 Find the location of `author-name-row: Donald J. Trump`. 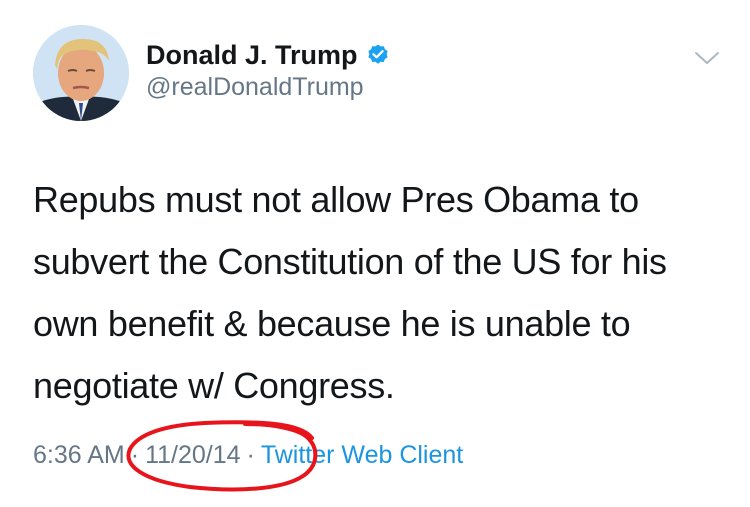

author-name-row: Donald J. Trump is located at coordinates (268, 55).